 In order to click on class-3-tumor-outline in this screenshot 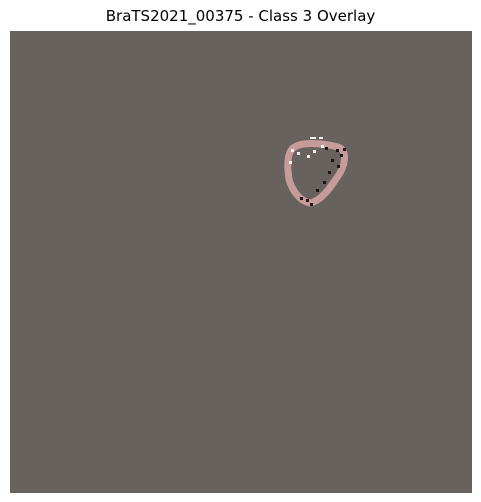, I will do `click(316, 172)`.